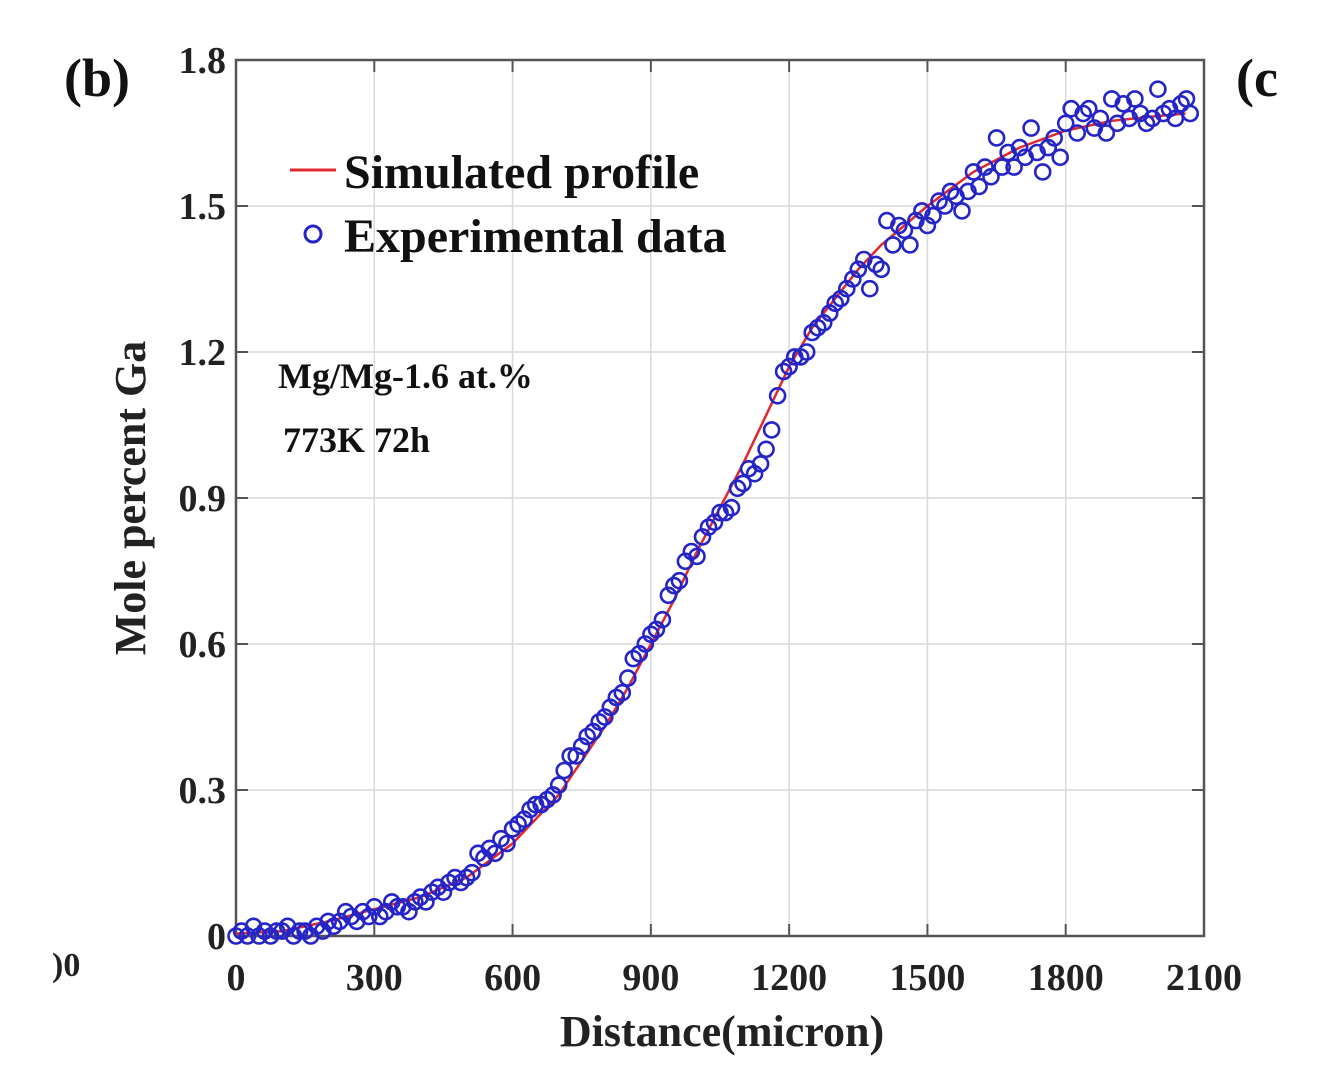 The width and height of the screenshot is (1320, 1091). What do you see at coordinates (66, 965) in the screenshot?
I see `previous-panel-tick-fragment: )0` at bounding box center [66, 965].